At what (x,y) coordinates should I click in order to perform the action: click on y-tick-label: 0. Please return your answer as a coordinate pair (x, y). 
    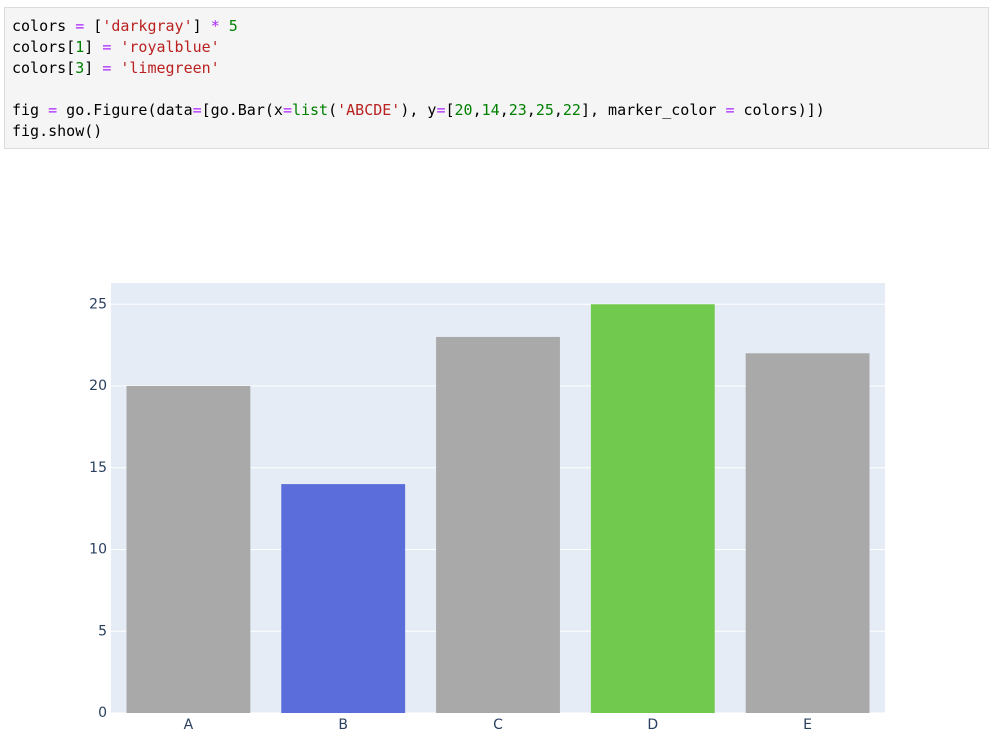
    Looking at the image, I should click on (102, 713).